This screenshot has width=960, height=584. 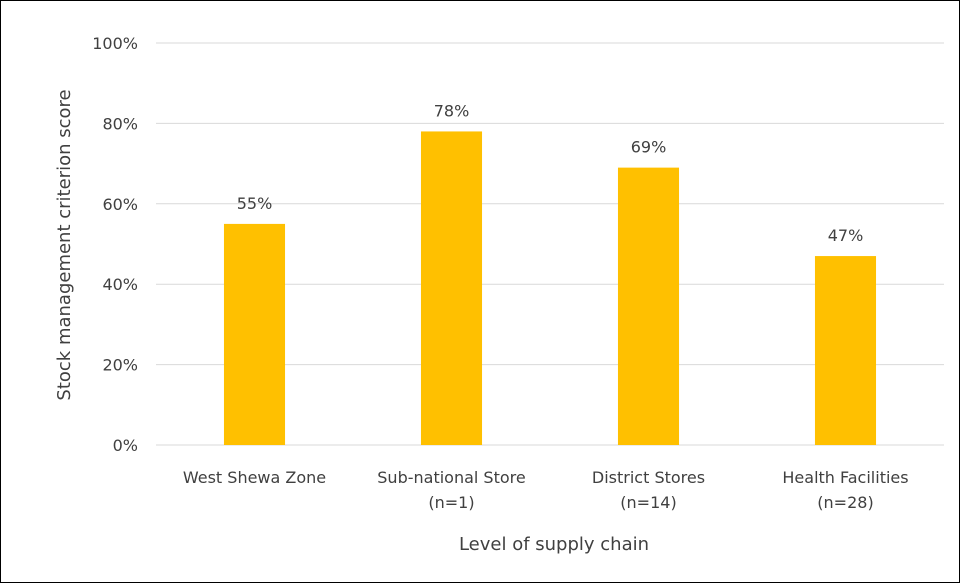 I want to click on category-label: District Stores, so click(x=648, y=477).